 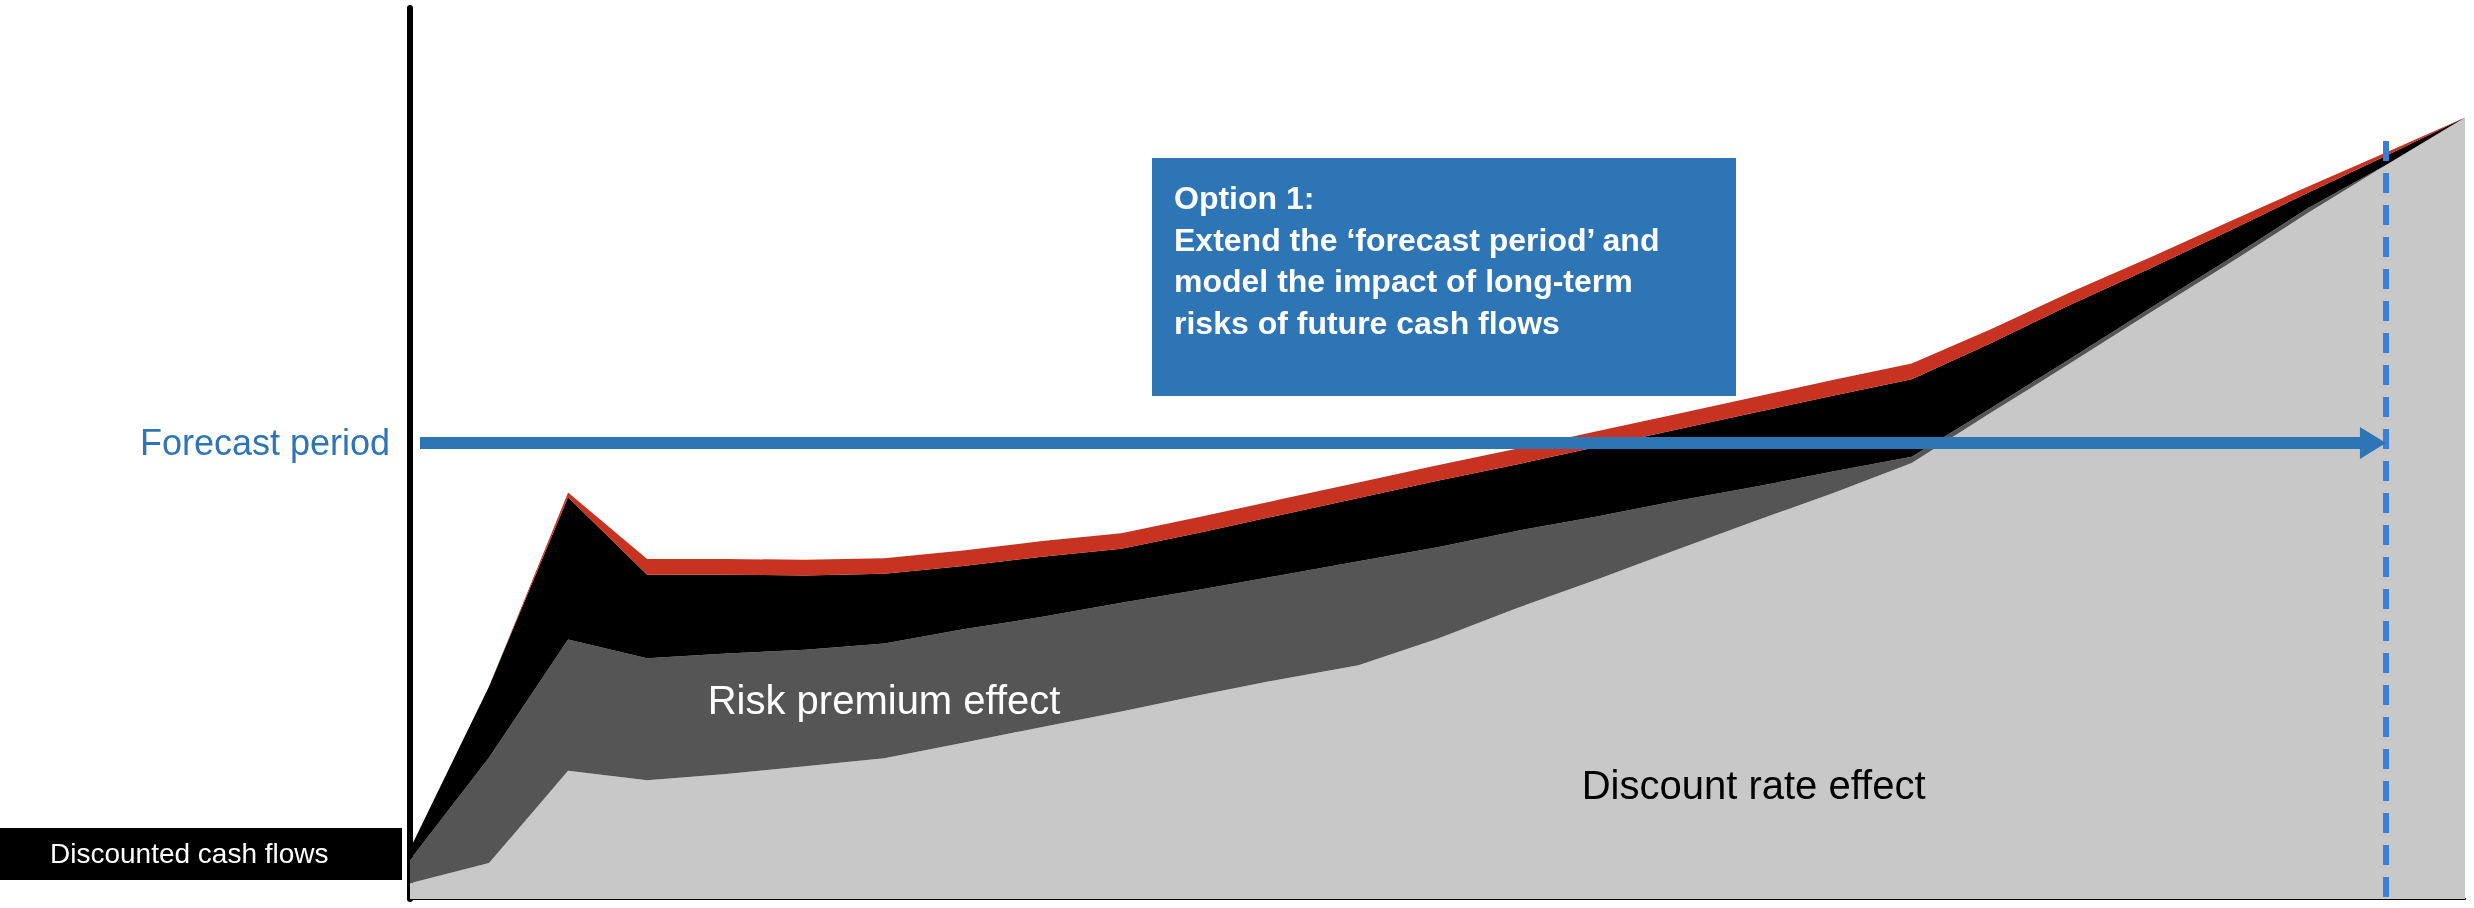 I want to click on text: Forecast period, so click(x=265, y=443).